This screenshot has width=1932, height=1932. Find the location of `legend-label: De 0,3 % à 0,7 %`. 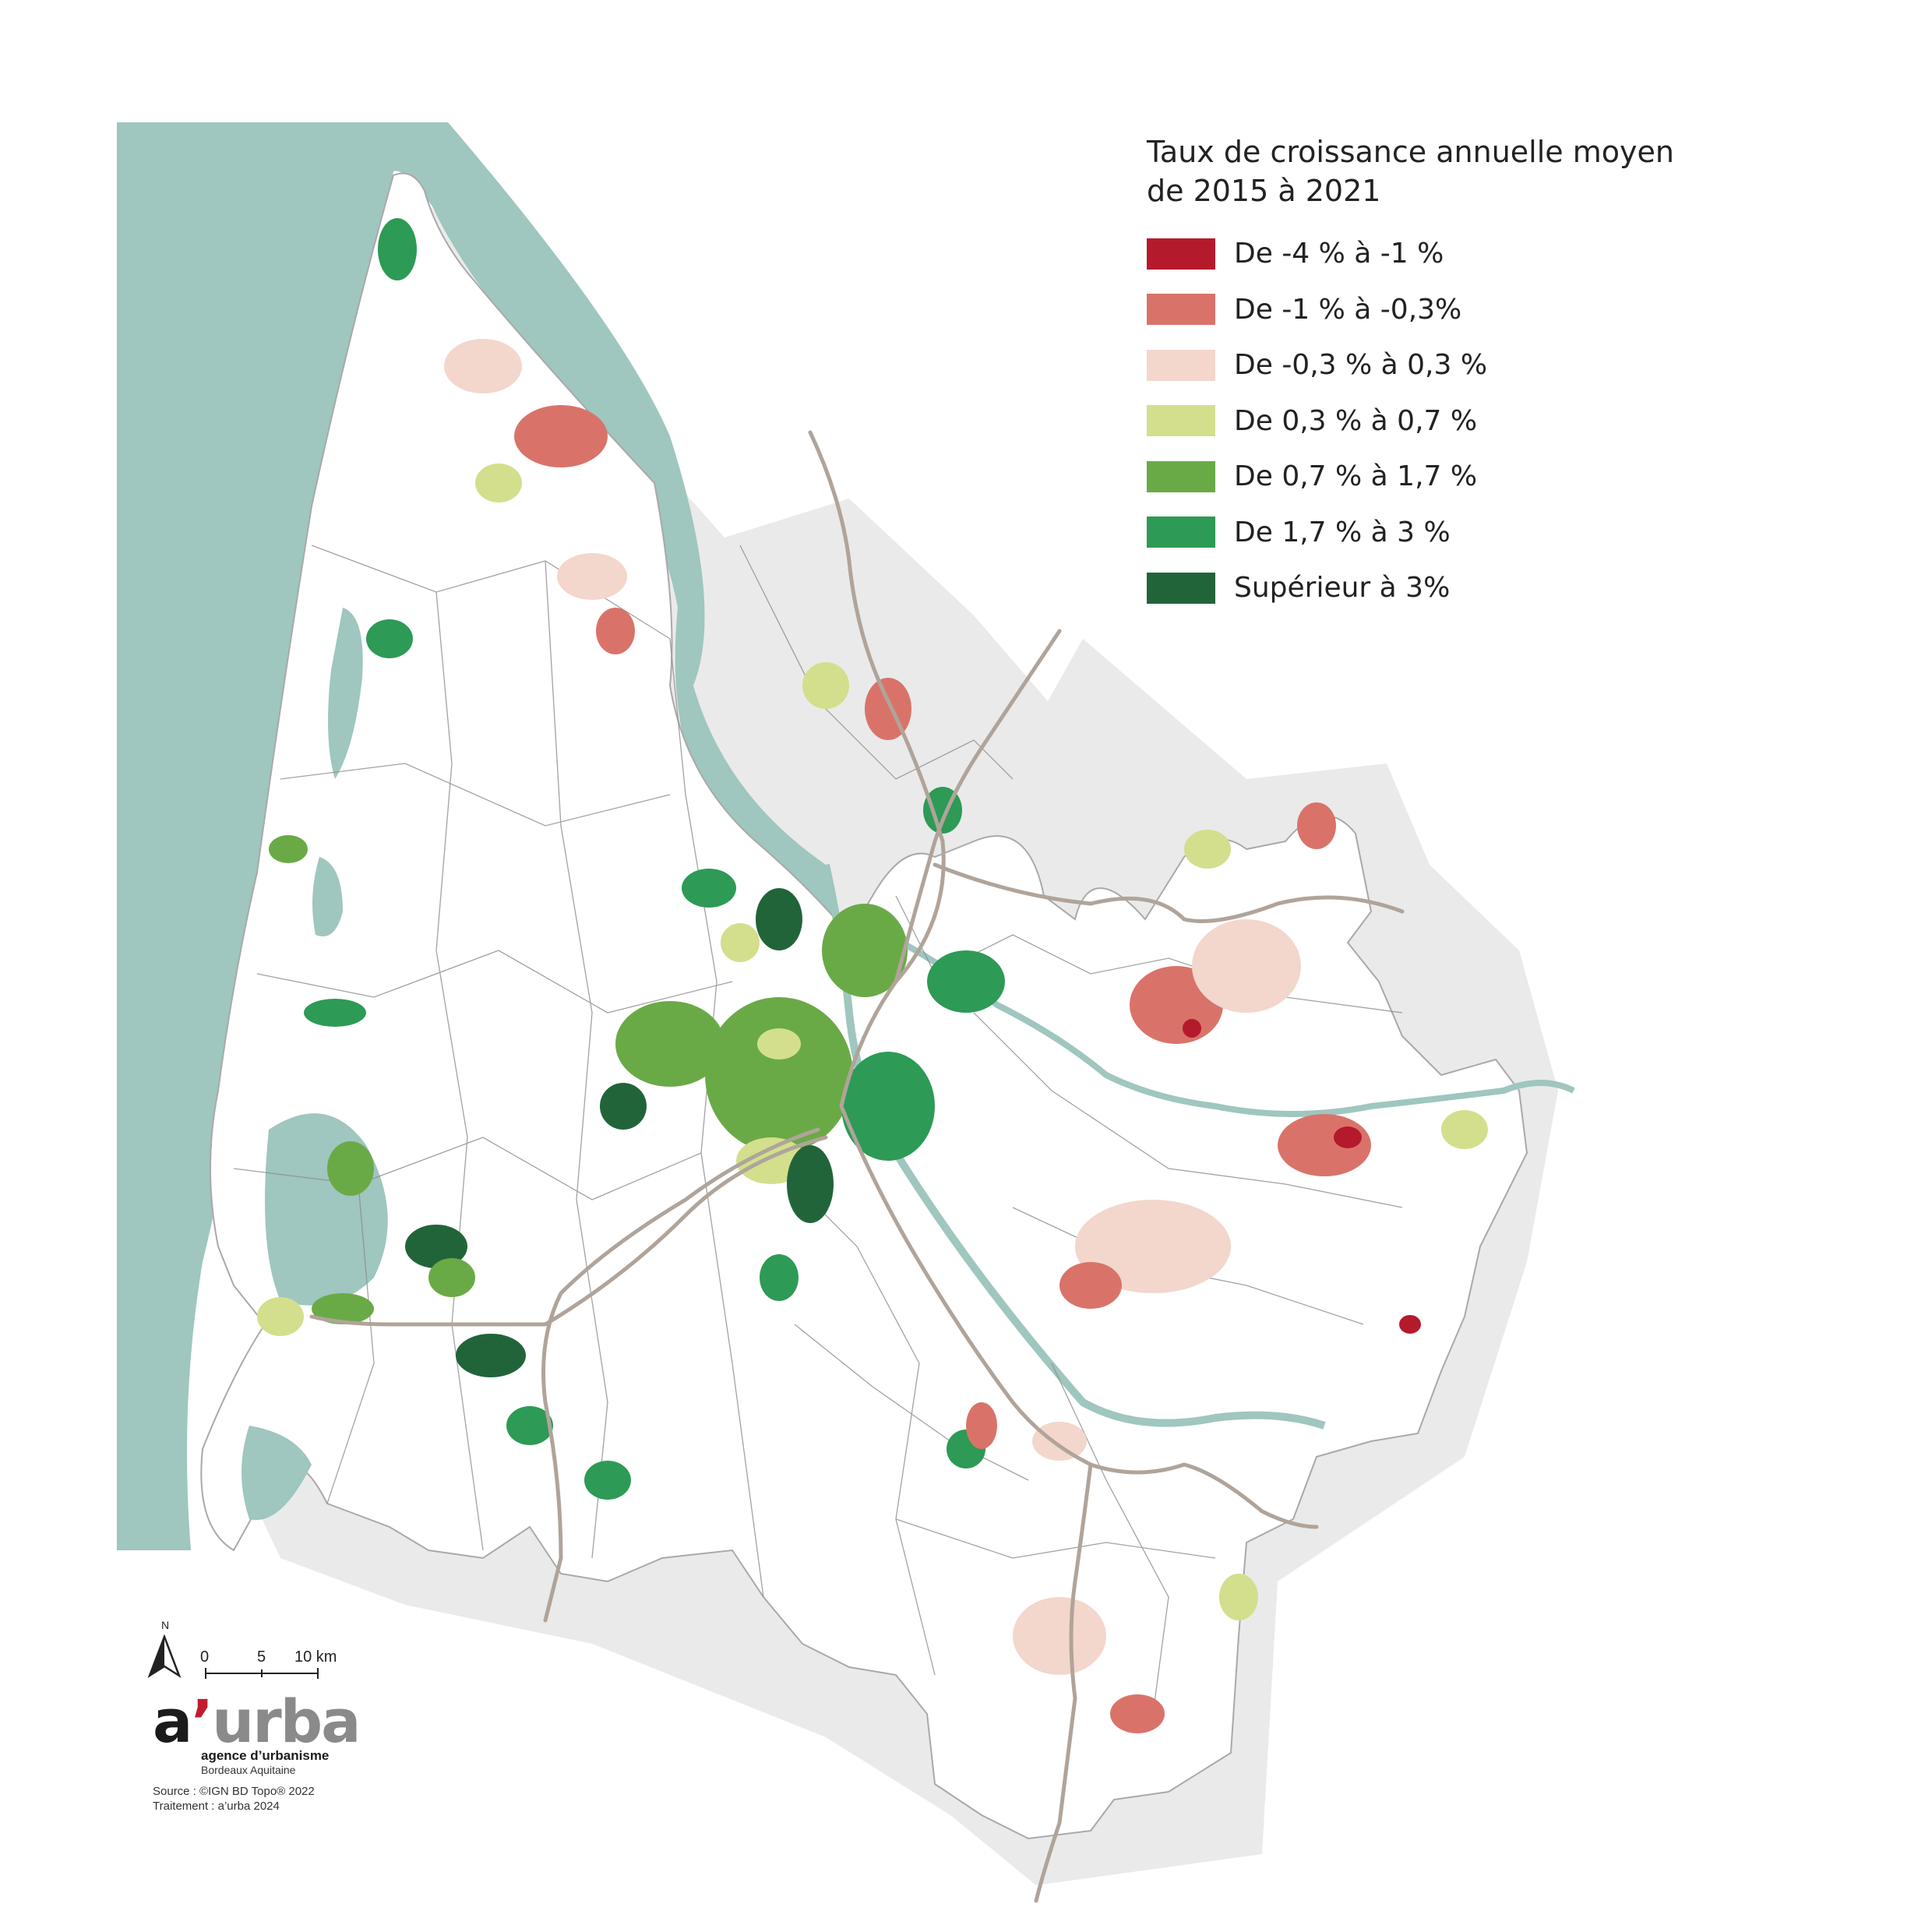

legend-label: De 0,3 % à 0,7 % is located at coordinates (1356, 421).